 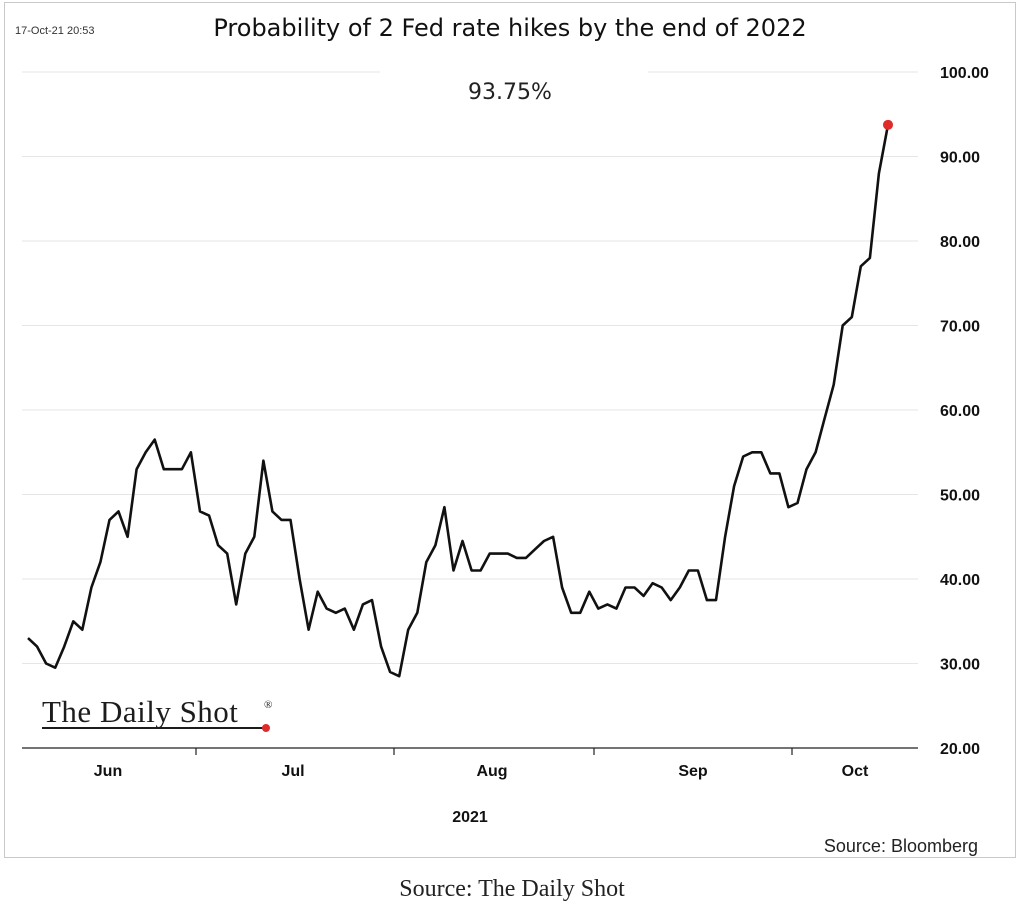 What do you see at coordinates (140, 711) in the screenshot?
I see `daily-shot-logo: The Daily Shot` at bounding box center [140, 711].